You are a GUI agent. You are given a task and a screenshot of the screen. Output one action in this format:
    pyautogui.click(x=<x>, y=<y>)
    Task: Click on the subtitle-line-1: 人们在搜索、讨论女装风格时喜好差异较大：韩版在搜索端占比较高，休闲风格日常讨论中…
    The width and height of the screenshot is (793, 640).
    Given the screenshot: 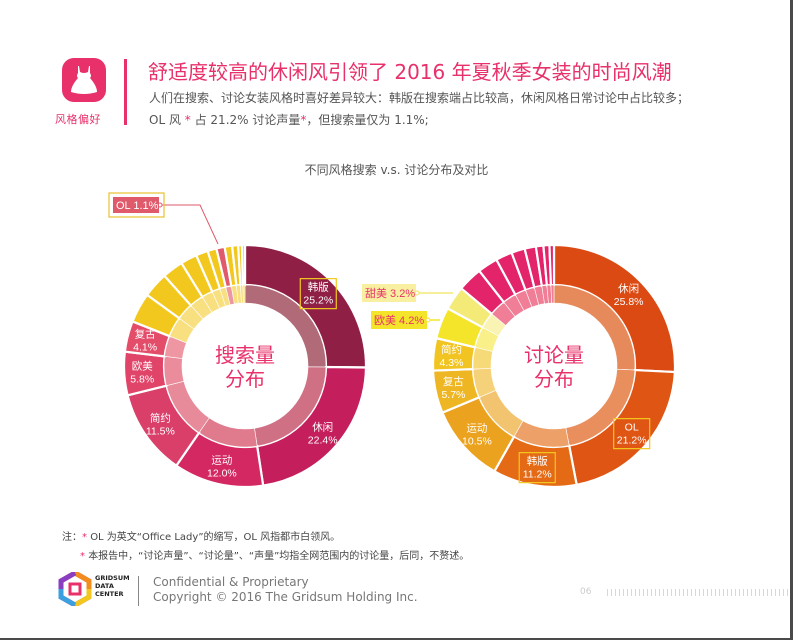 What is the action you would take?
    pyautogui.click(x=419, y=98)
    